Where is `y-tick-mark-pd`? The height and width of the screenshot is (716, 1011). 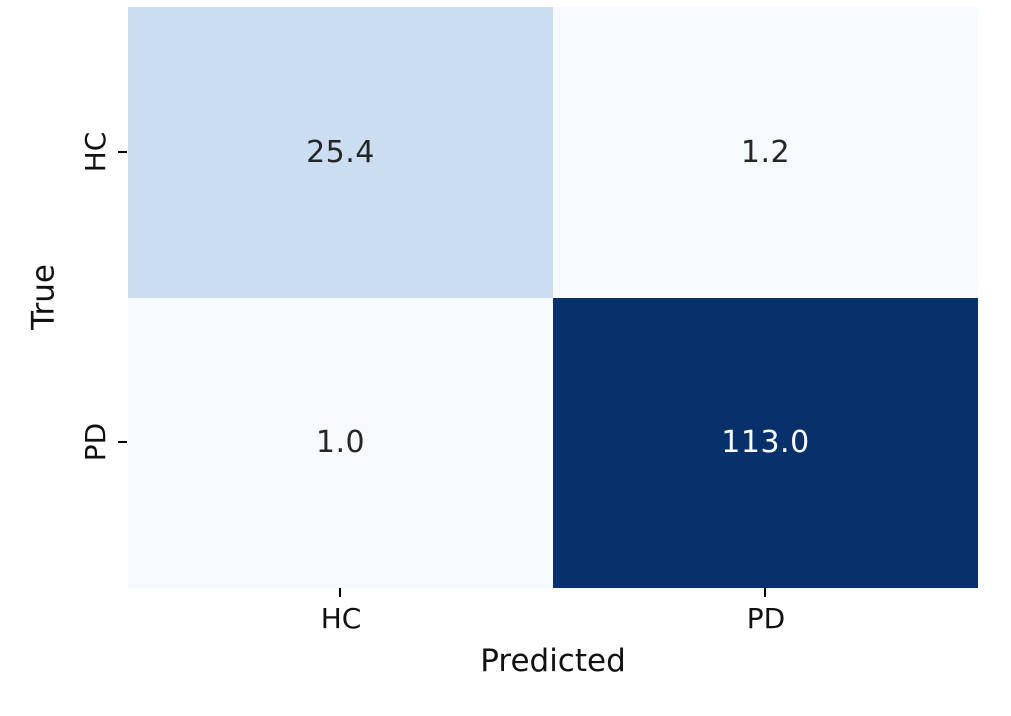 y-tick-mark-pd is located at coordinates (122, 442).